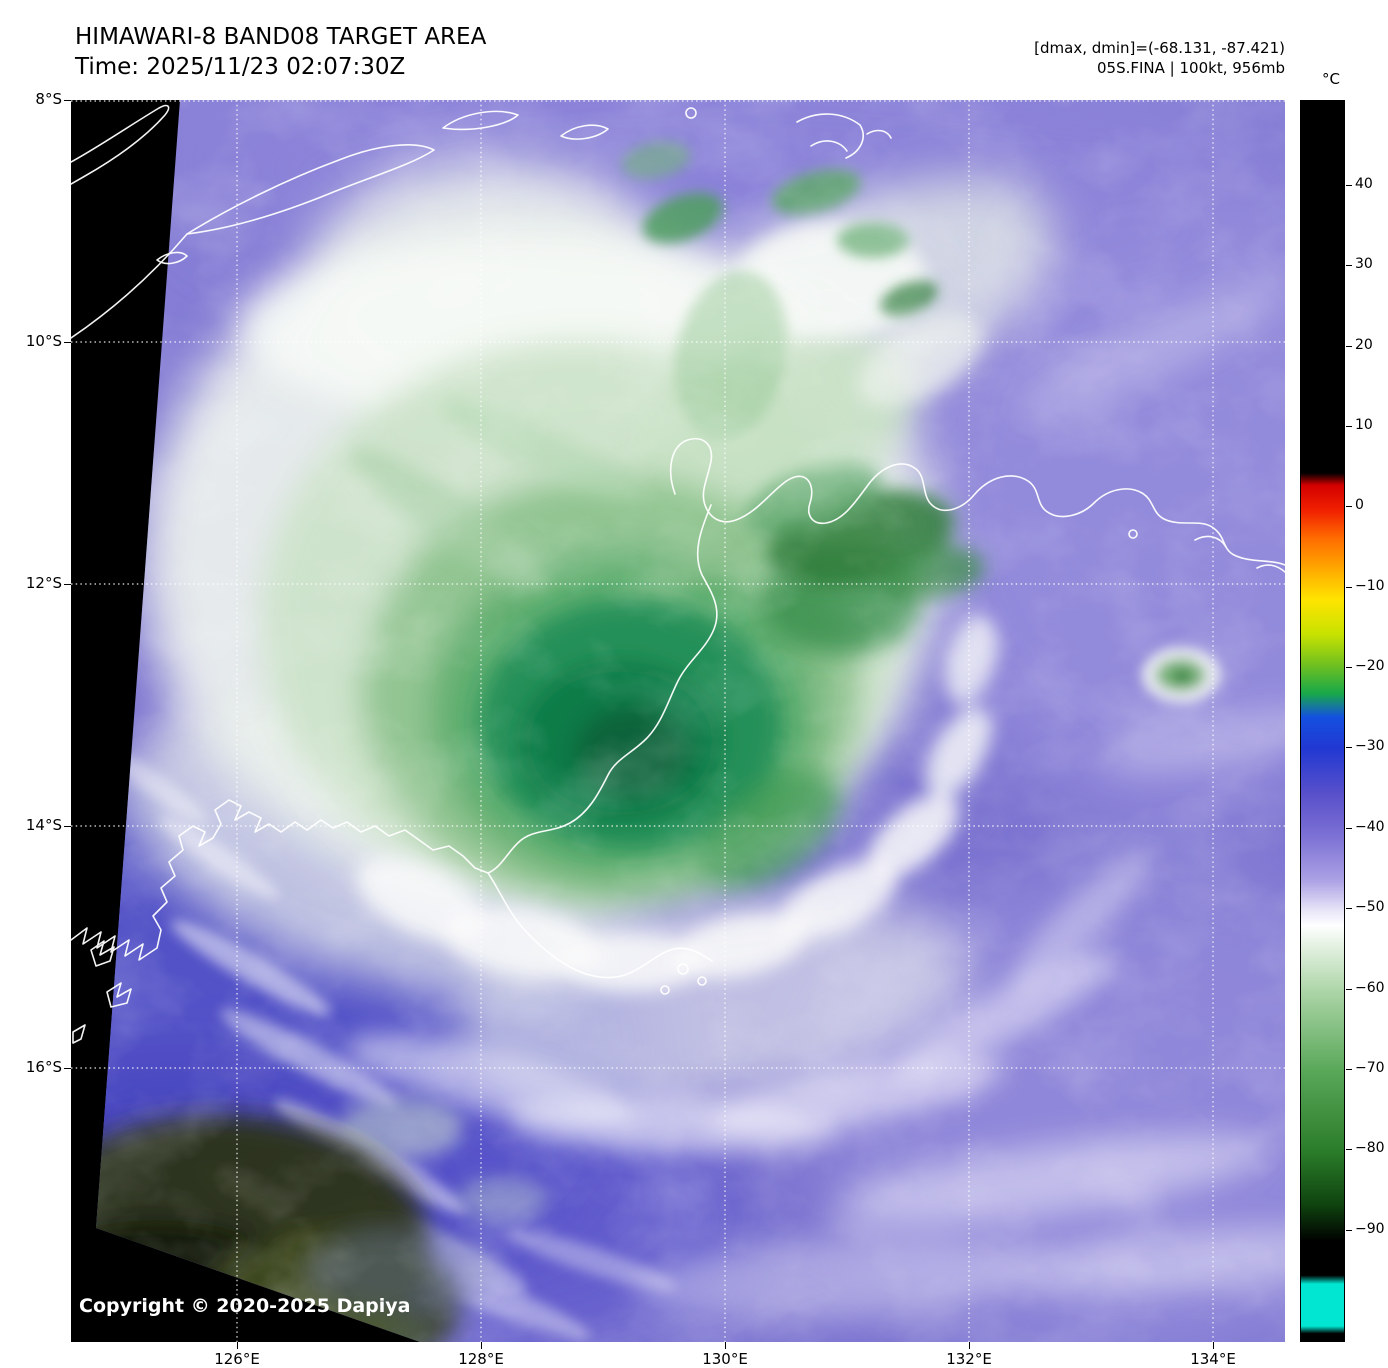 Image resolution: width=1388 pixels, height=1368 pixels. What do you see at coordinates (43, 1067) in the screenshot?
I see `lat-label: 16°S` at bounding box center [43, 1067].